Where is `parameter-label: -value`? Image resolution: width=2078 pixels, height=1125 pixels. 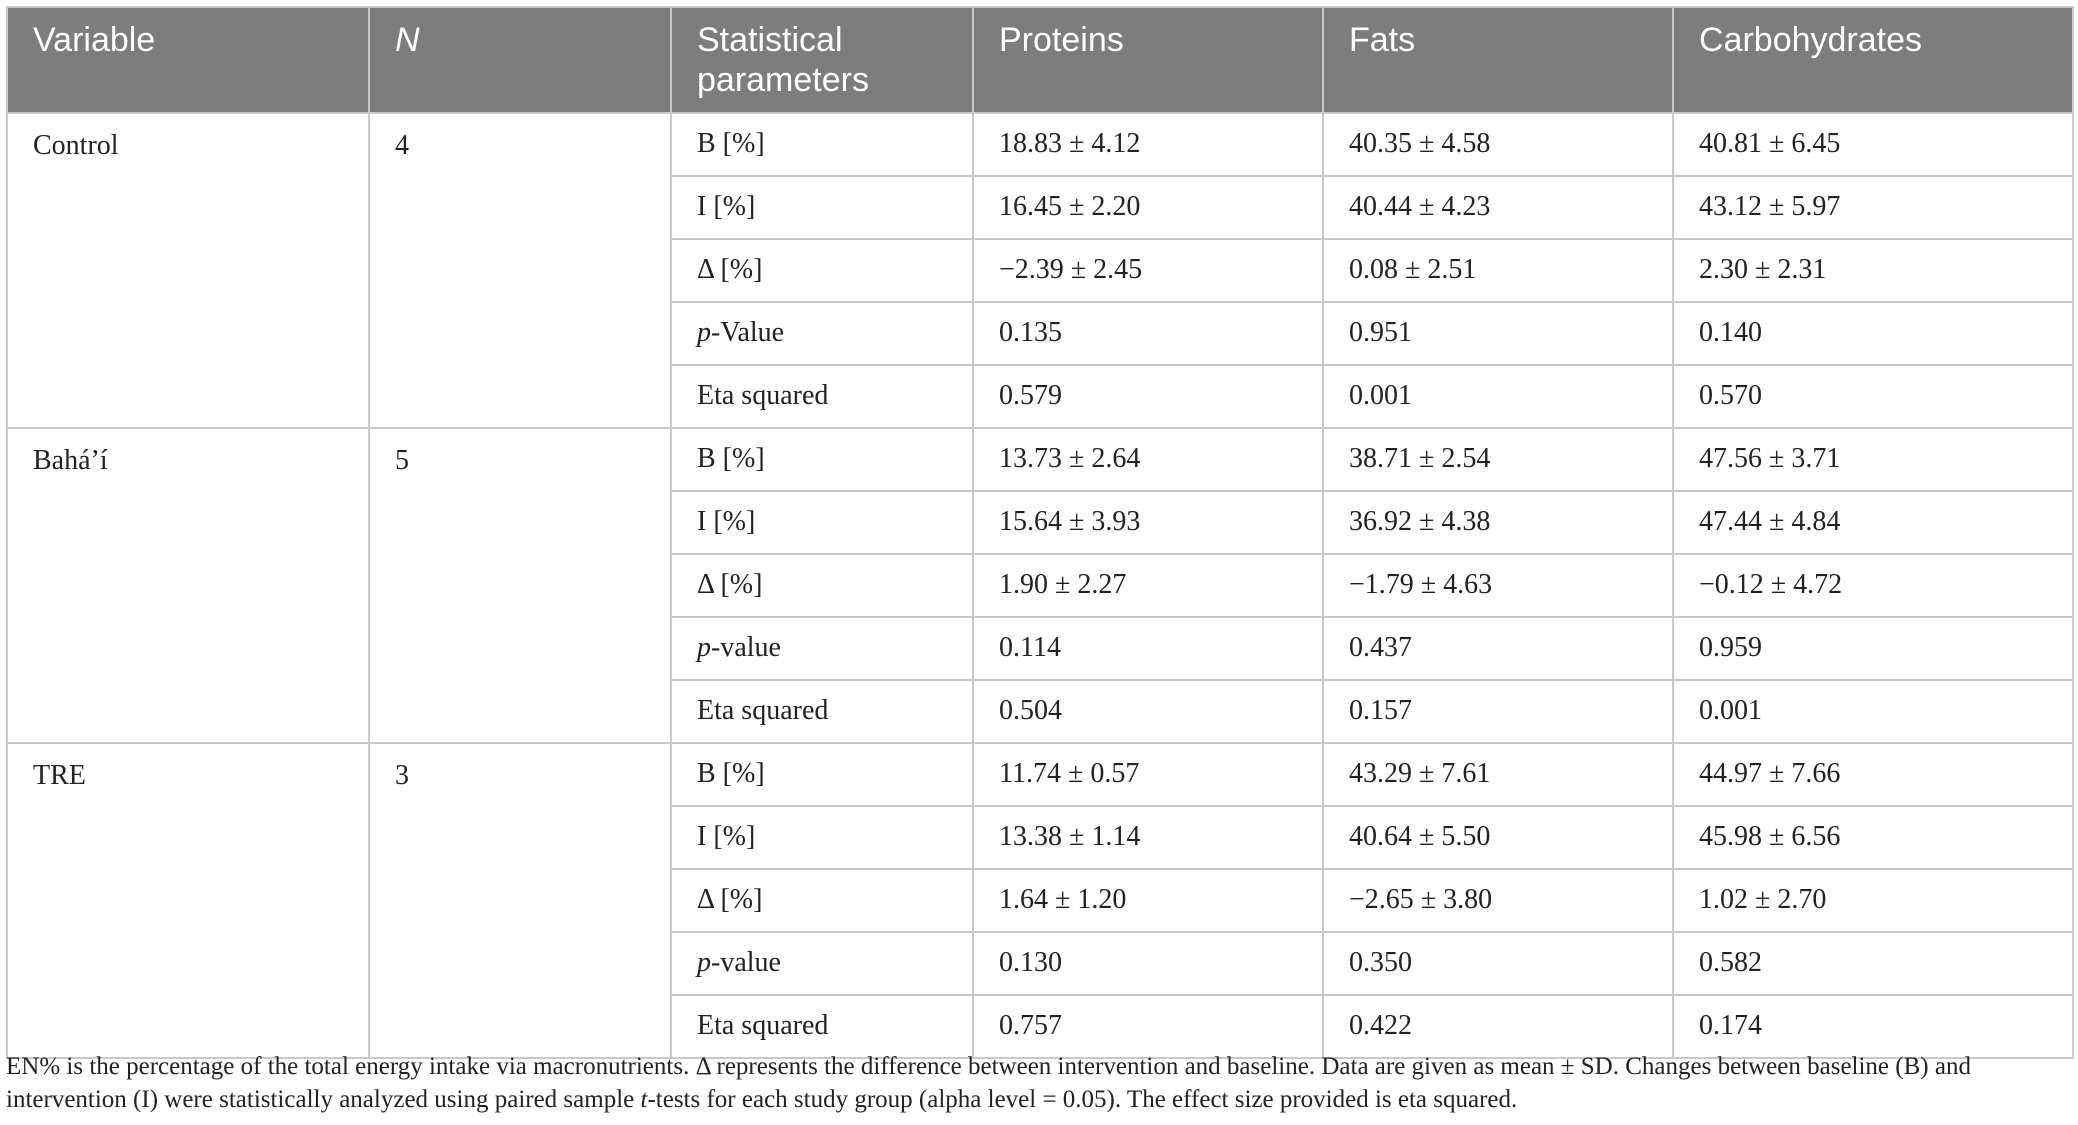
parameter-label: -value is located at coordinates (746, 962).